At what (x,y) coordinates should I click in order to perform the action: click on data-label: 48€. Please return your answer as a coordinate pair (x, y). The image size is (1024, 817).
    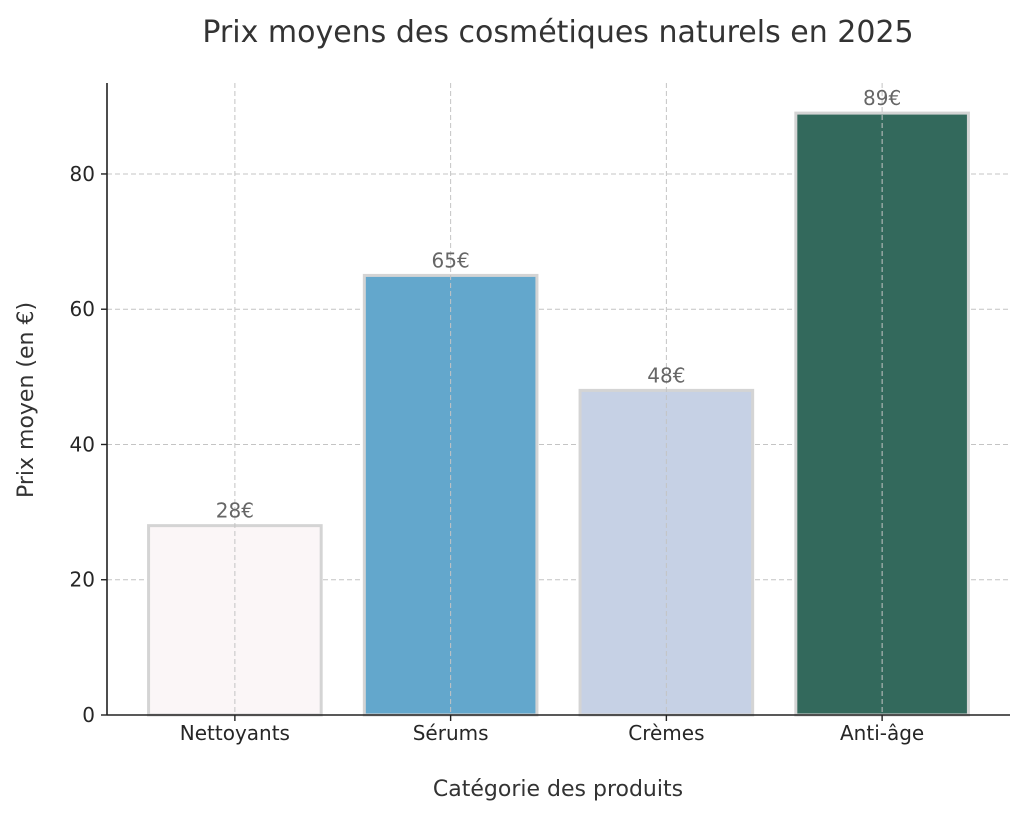
    Looking at the image, I should click on (666, 375).